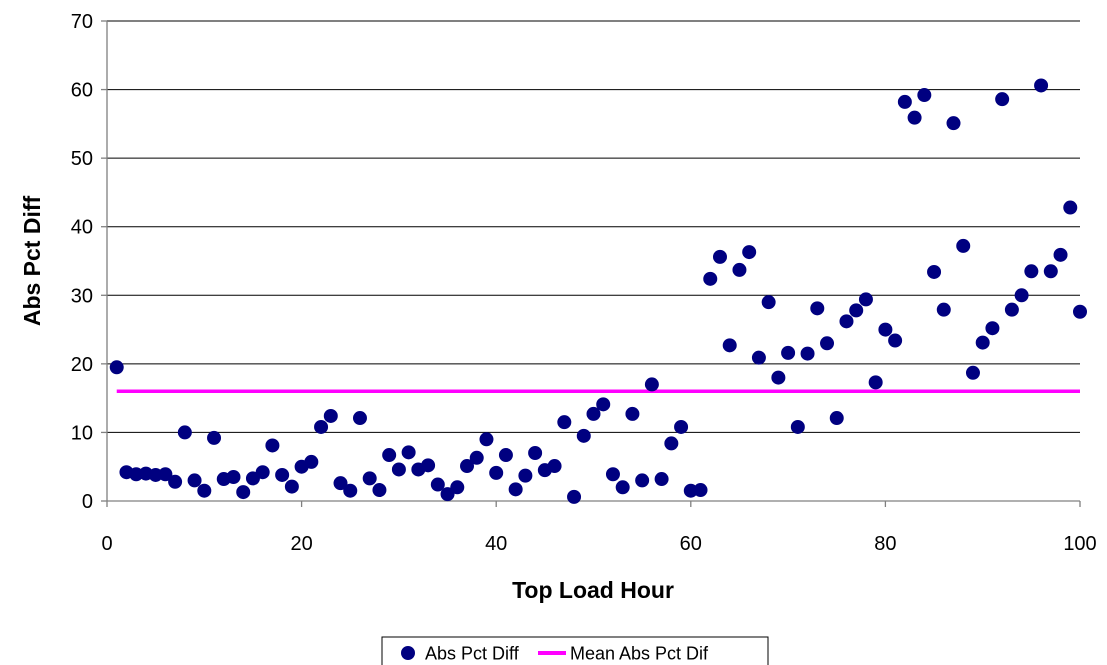 The image size is (1107, 665). I want to click on x-tick-label: 0, so click(106, 544).